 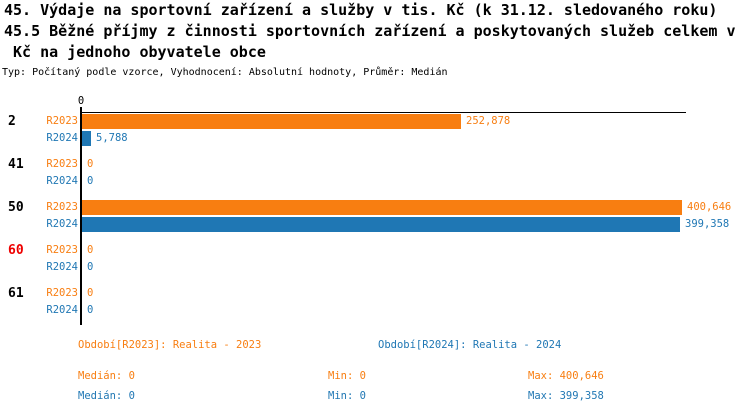 What do you see at coordinates (16, 293) in the screenshot?
I see `category-label-61: 61` at bounding box center [16, 293].